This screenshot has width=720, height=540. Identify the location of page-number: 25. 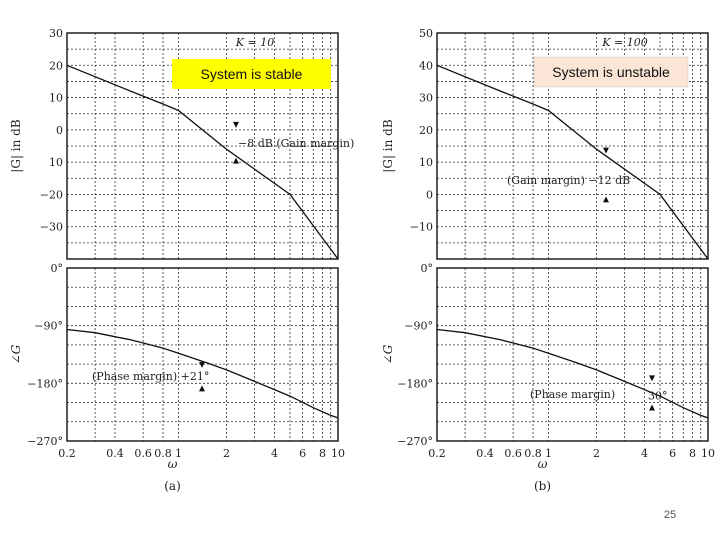
(670, 515).